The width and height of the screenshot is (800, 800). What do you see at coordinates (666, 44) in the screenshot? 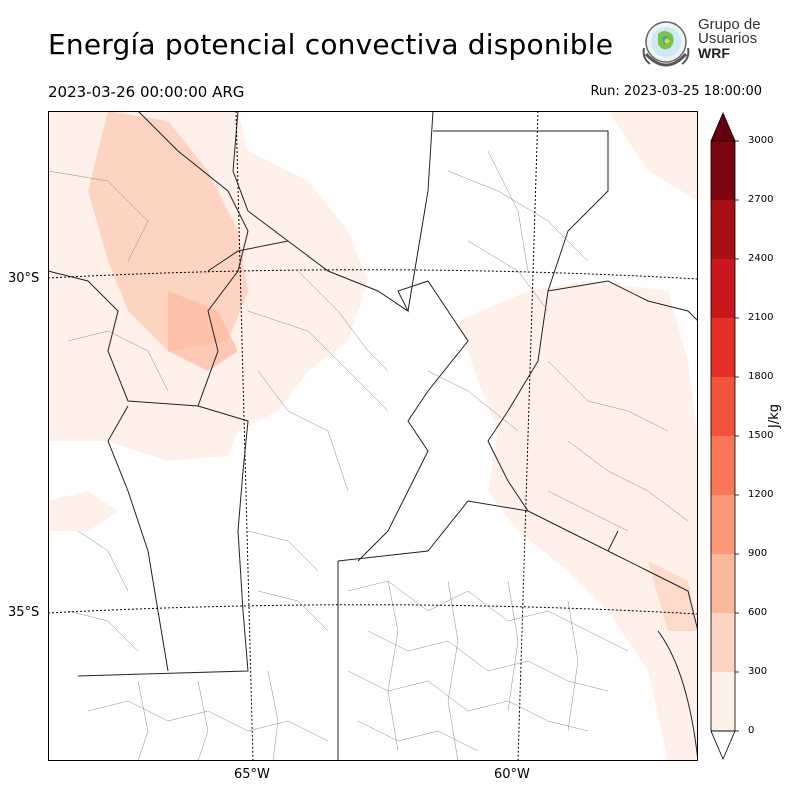
I see `globe-emblem-icon` at bounding box center [666, 44].